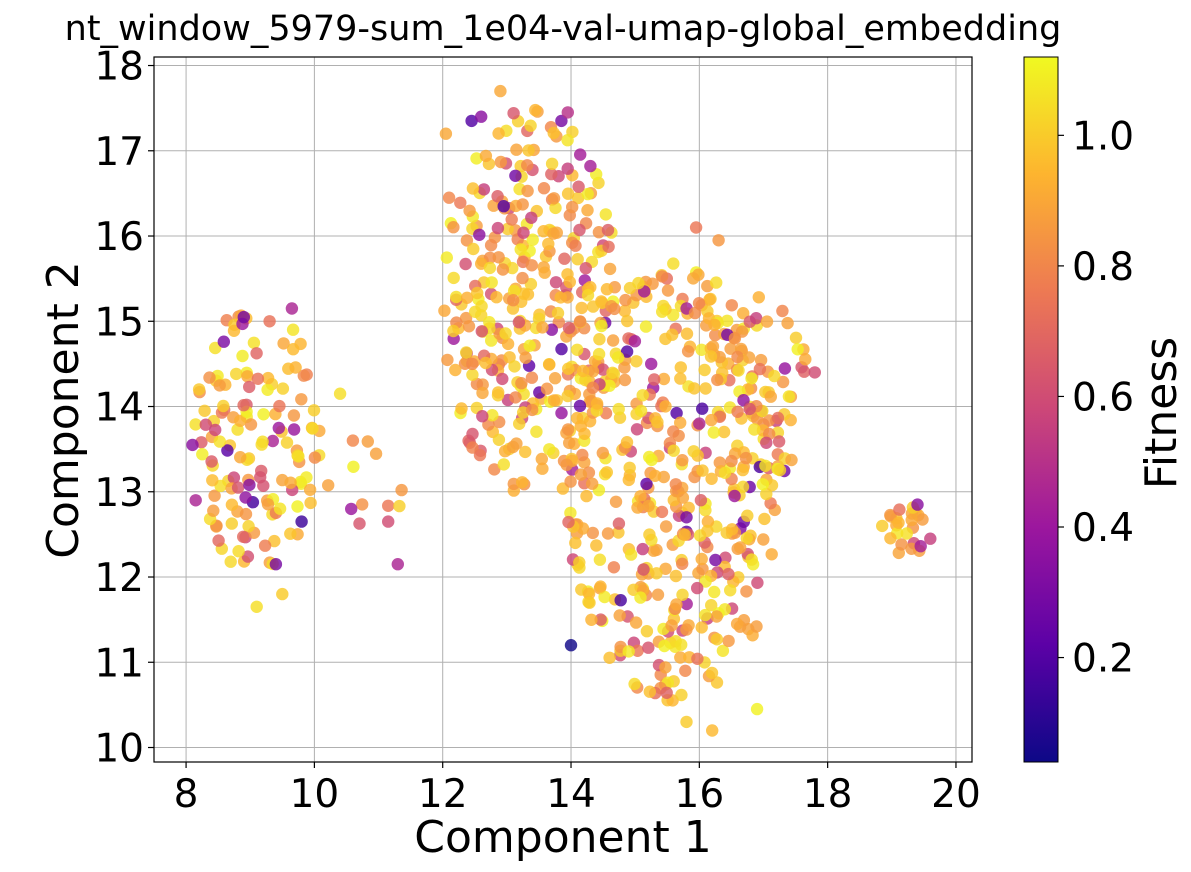  What do you see at coordinates (119, 322) in the screenshot?
I see `y-tick-label: 15` at bounding box center [119, 322].